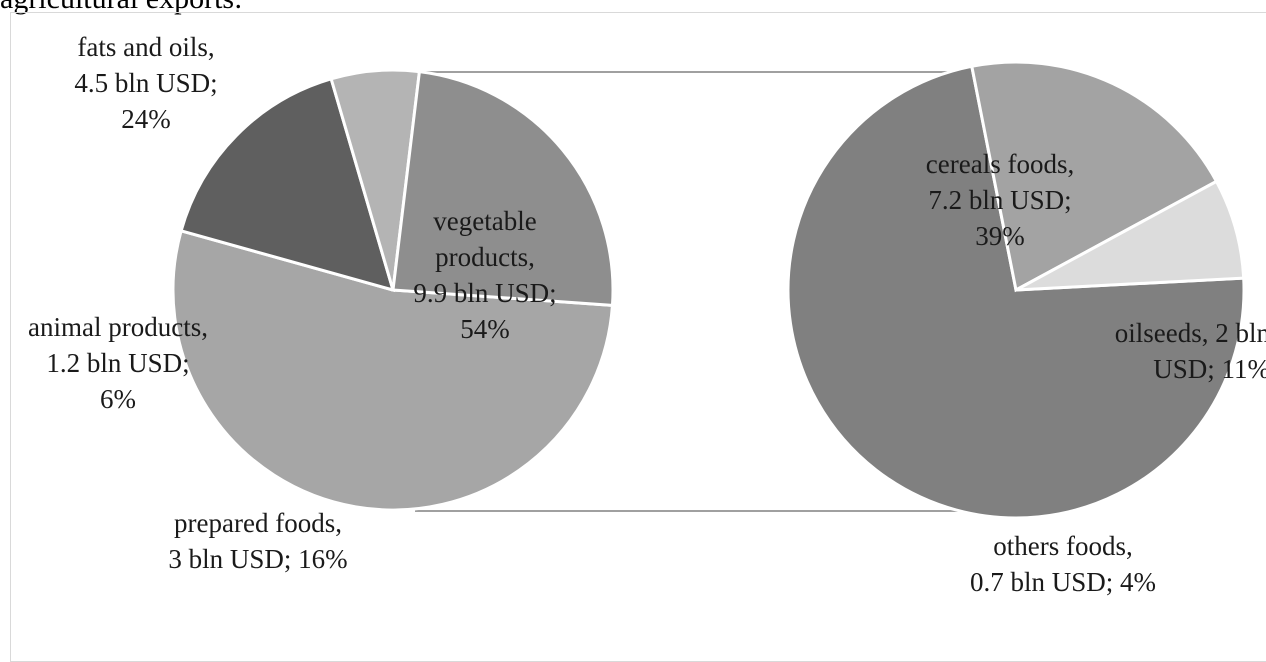 The width and height of the screenshot is (1266, 662). I want to click on data-label-fats-and-oils: fats and oils, 4.5 bln USD; 24%, so click(145, 83).